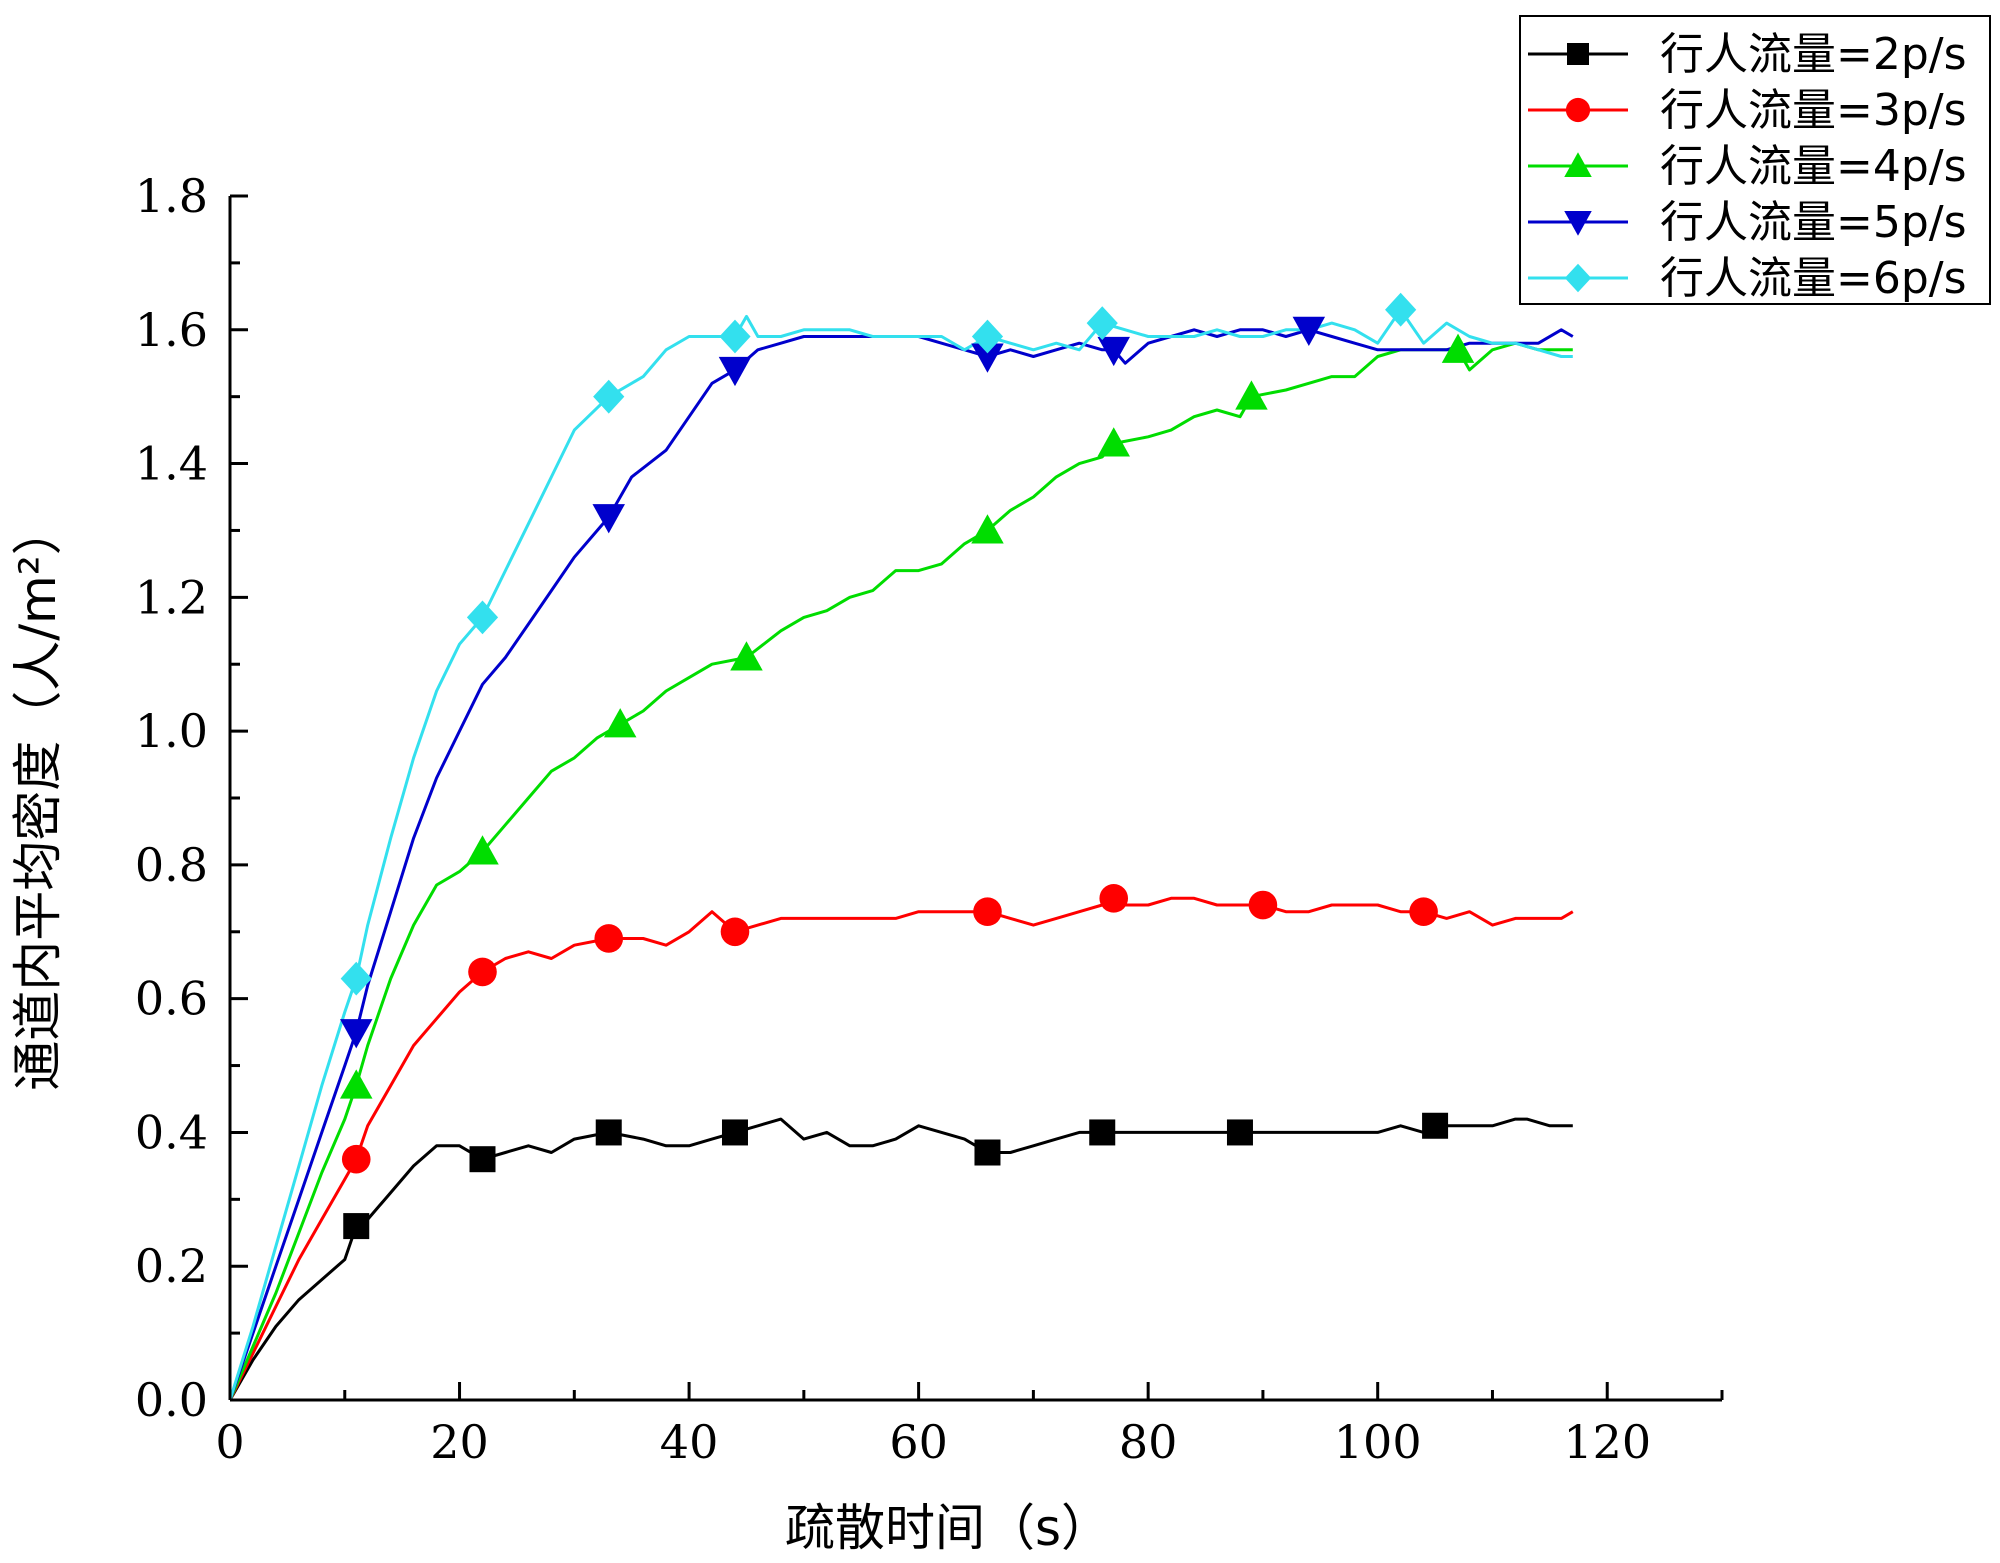  Describe the element at coordinates (229, 1442) in the screenshot. I see `x-tick-label: 0` at that location.